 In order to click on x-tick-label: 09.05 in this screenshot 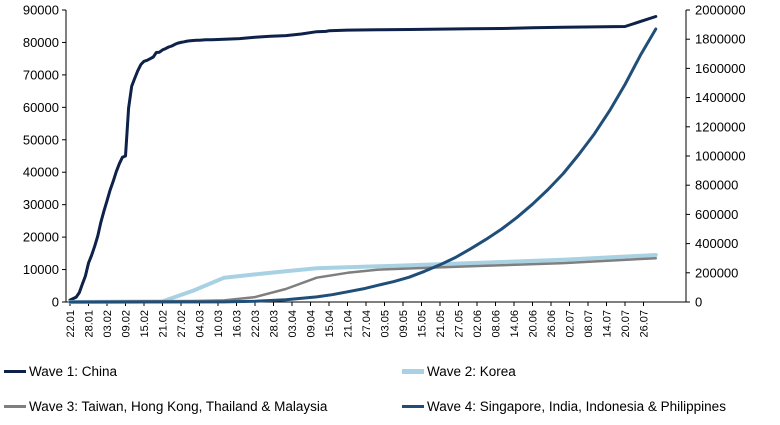, I will do `click(404, 324)`.